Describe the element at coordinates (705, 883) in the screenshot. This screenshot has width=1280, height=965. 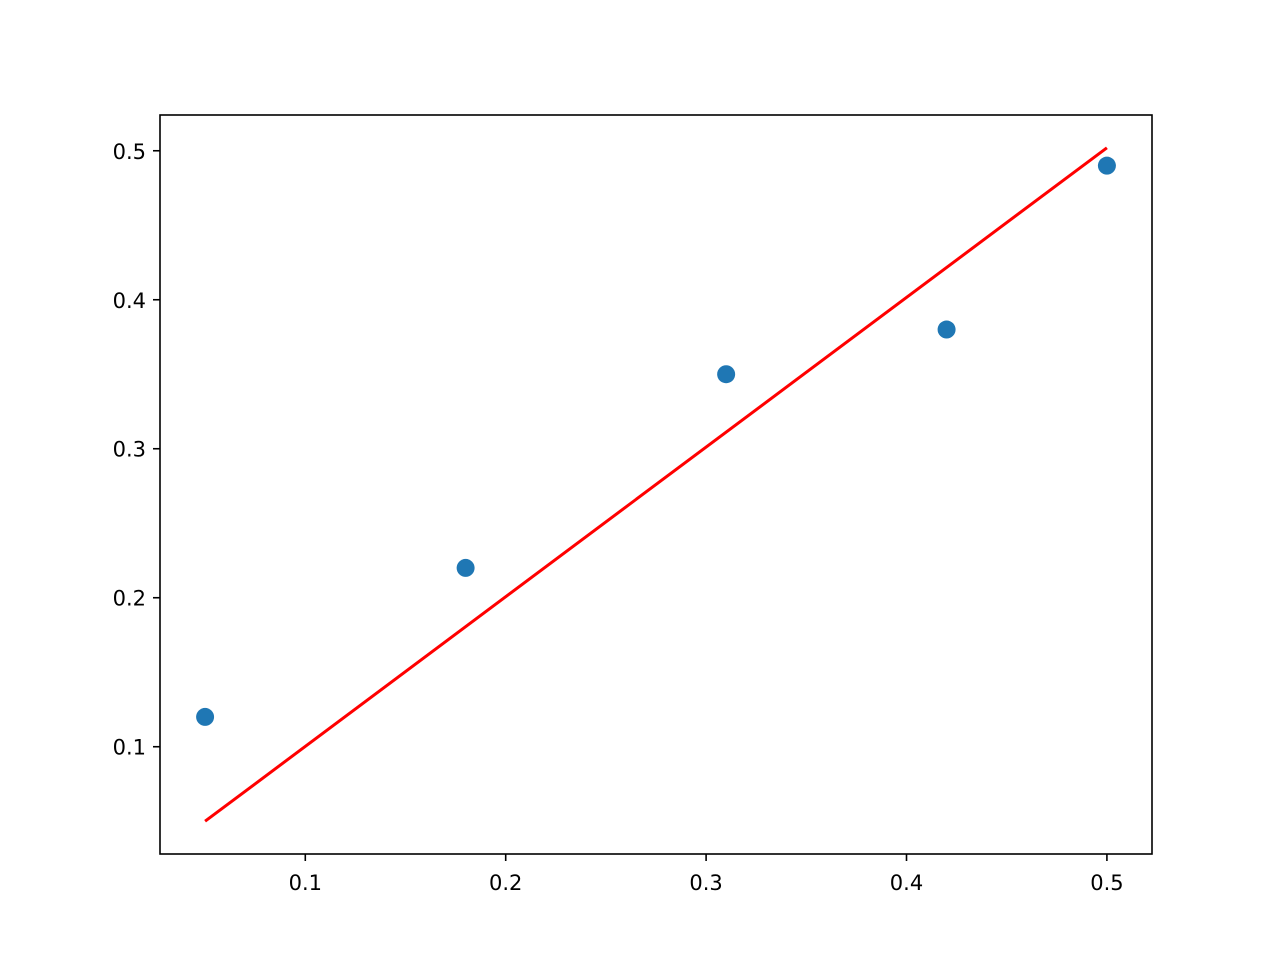
I see `x-tick-label: 0.3` at that location.